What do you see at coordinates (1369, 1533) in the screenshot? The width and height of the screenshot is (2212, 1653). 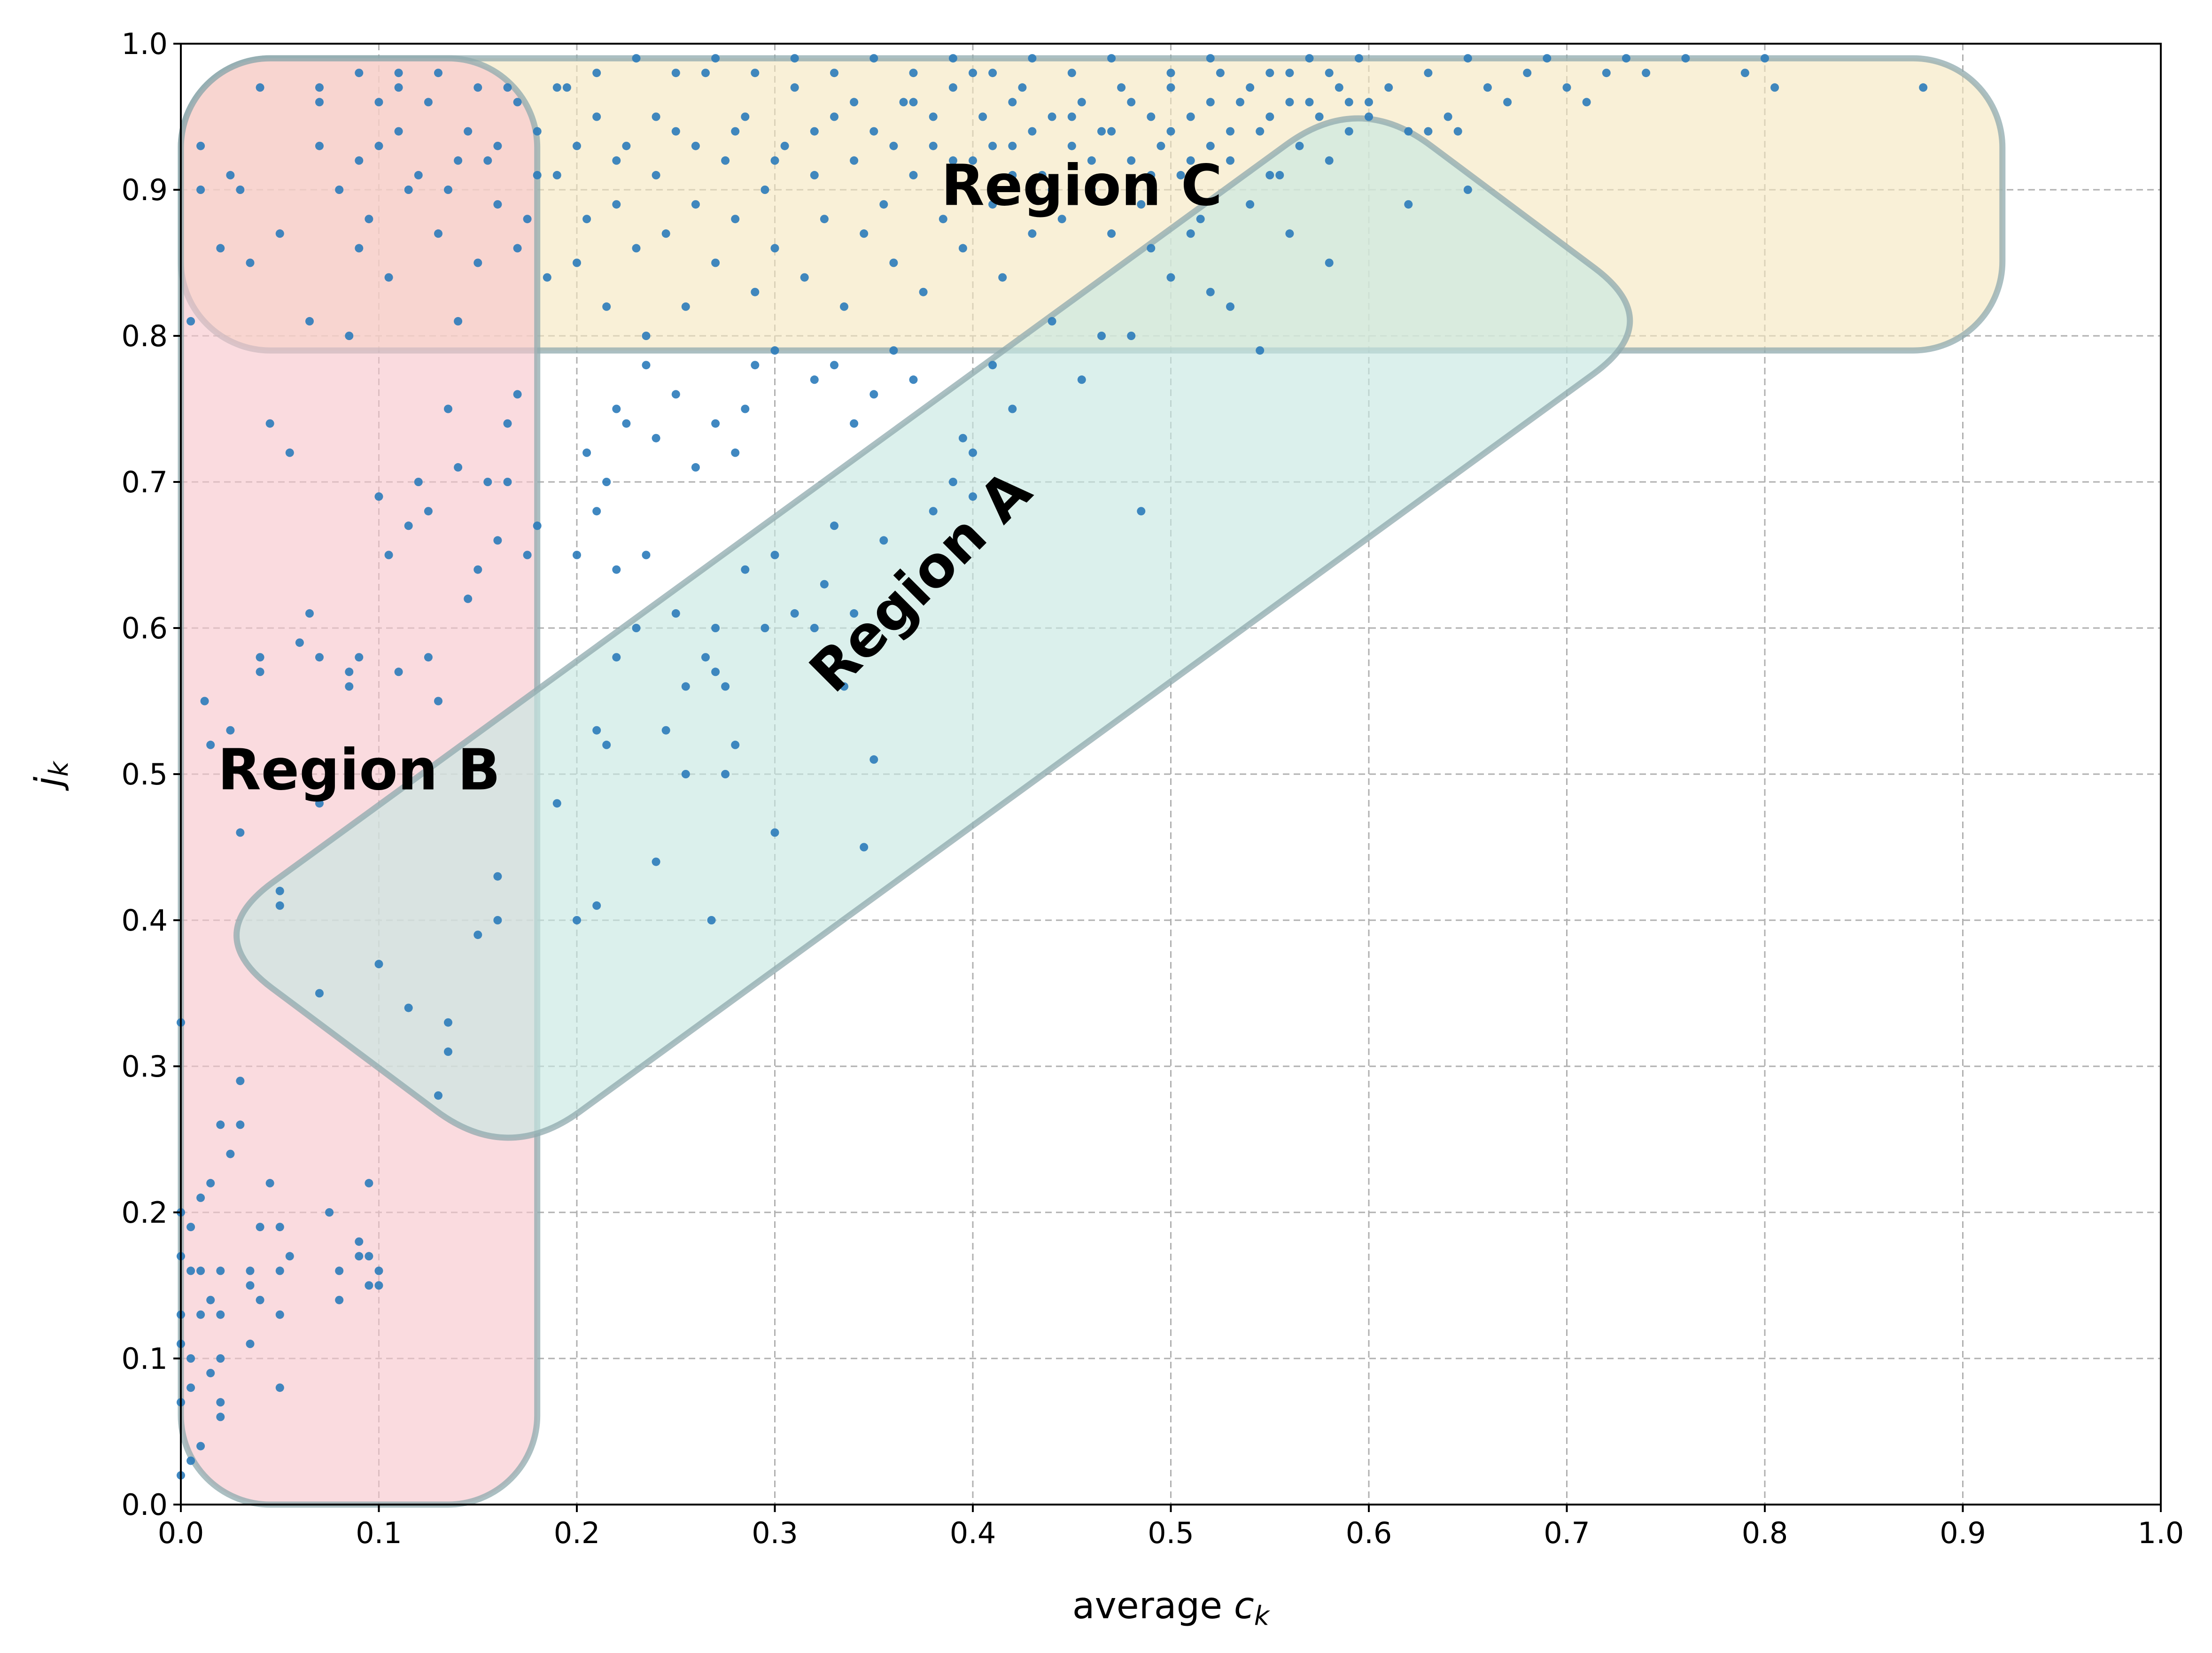 I see `x-tick-label: 0.6` at bounding box center [1369, 1533].